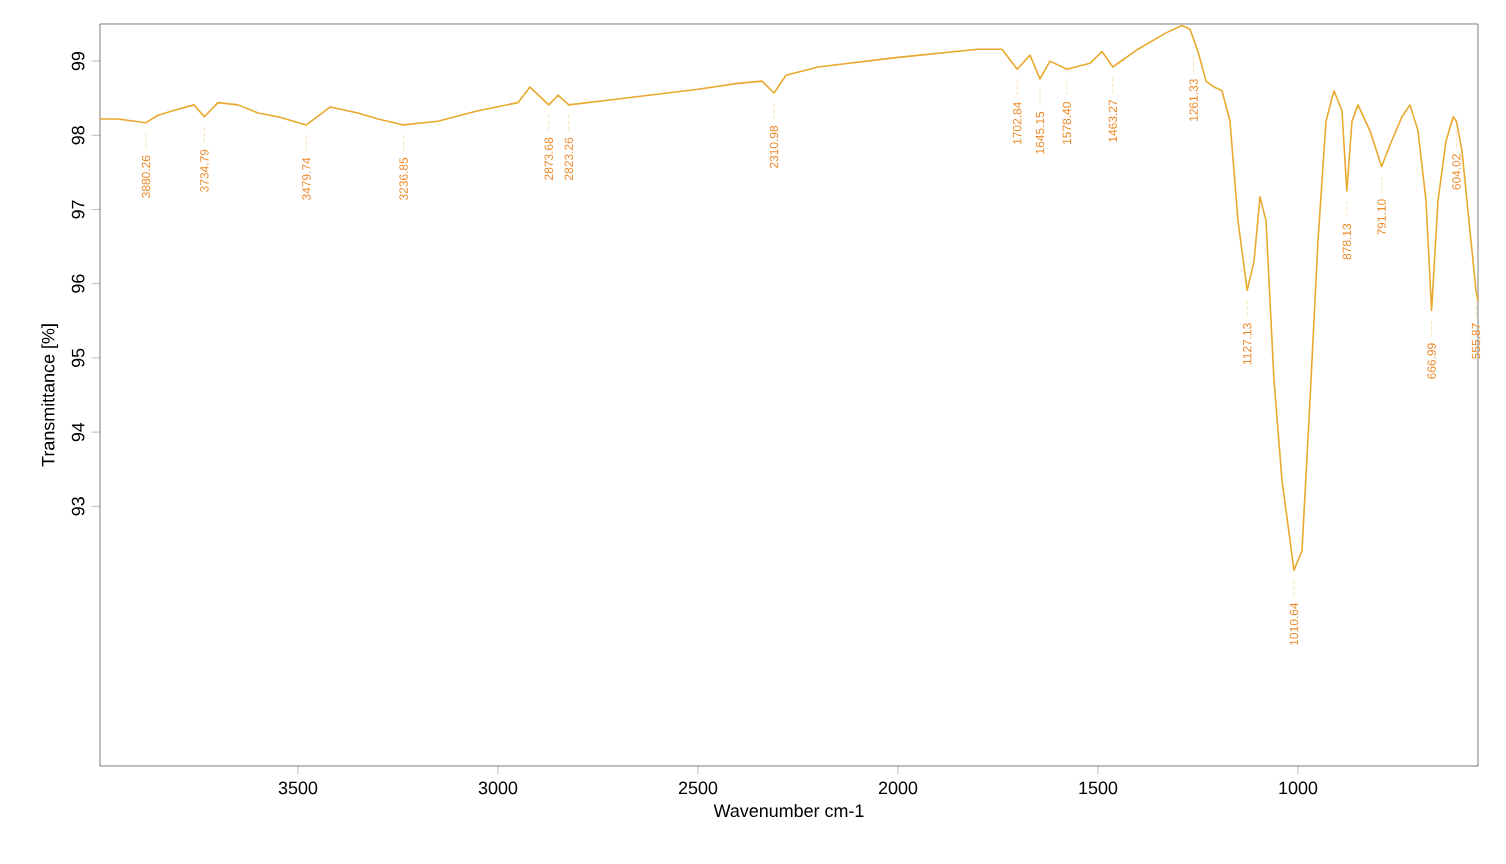  Describe the element at coordinates (898, 788) in the screenshot. I see `x-tick-label: 2000` at that location.